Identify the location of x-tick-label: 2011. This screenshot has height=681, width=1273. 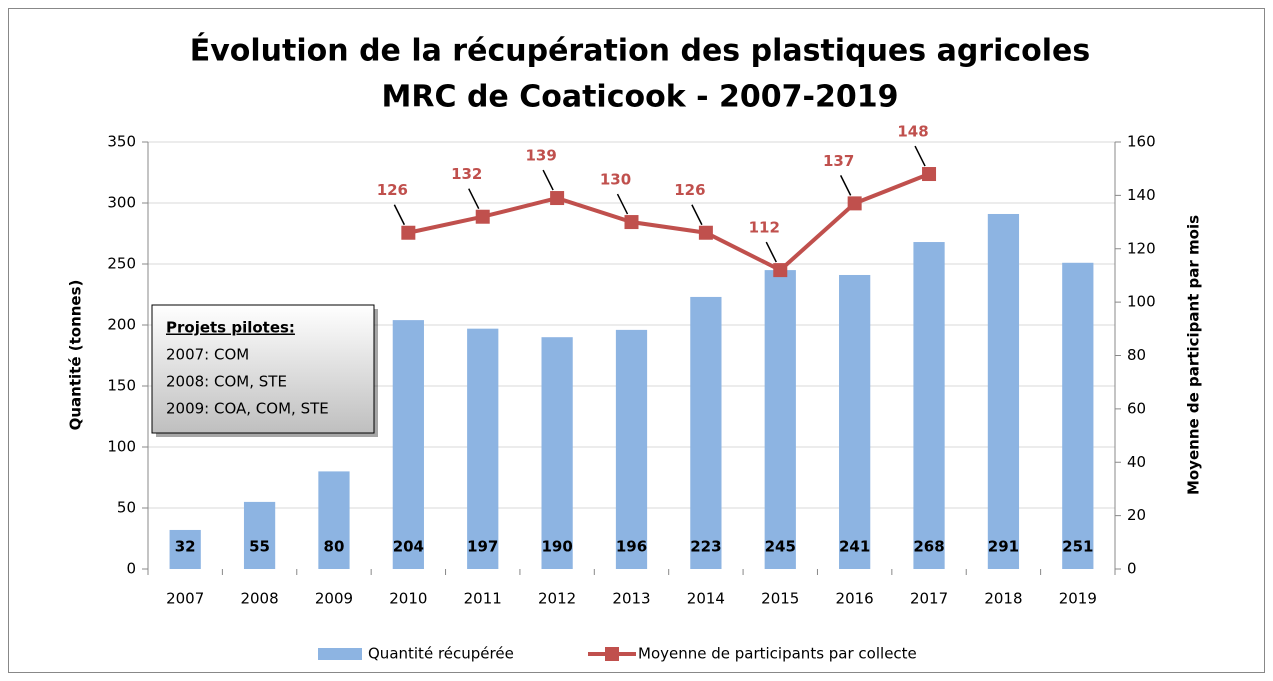
(483, 599).